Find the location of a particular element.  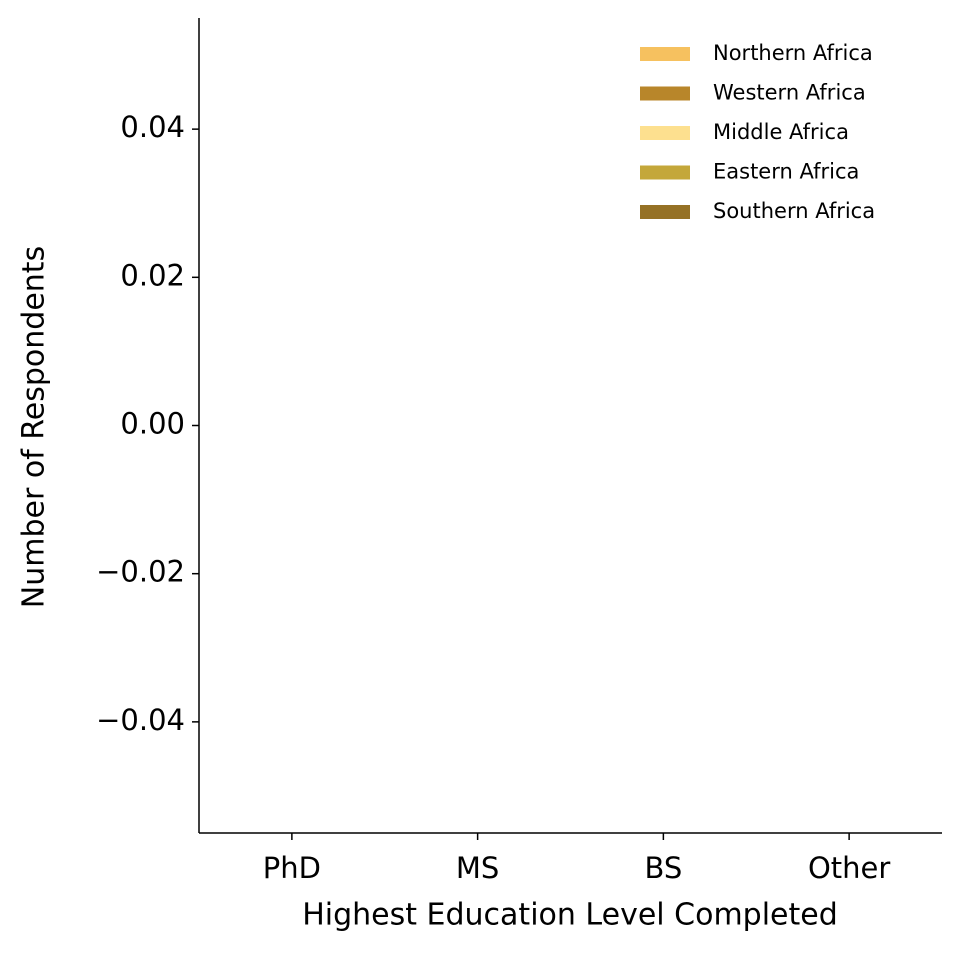

x-tick-label: BS is located at coordinates (663, 868).